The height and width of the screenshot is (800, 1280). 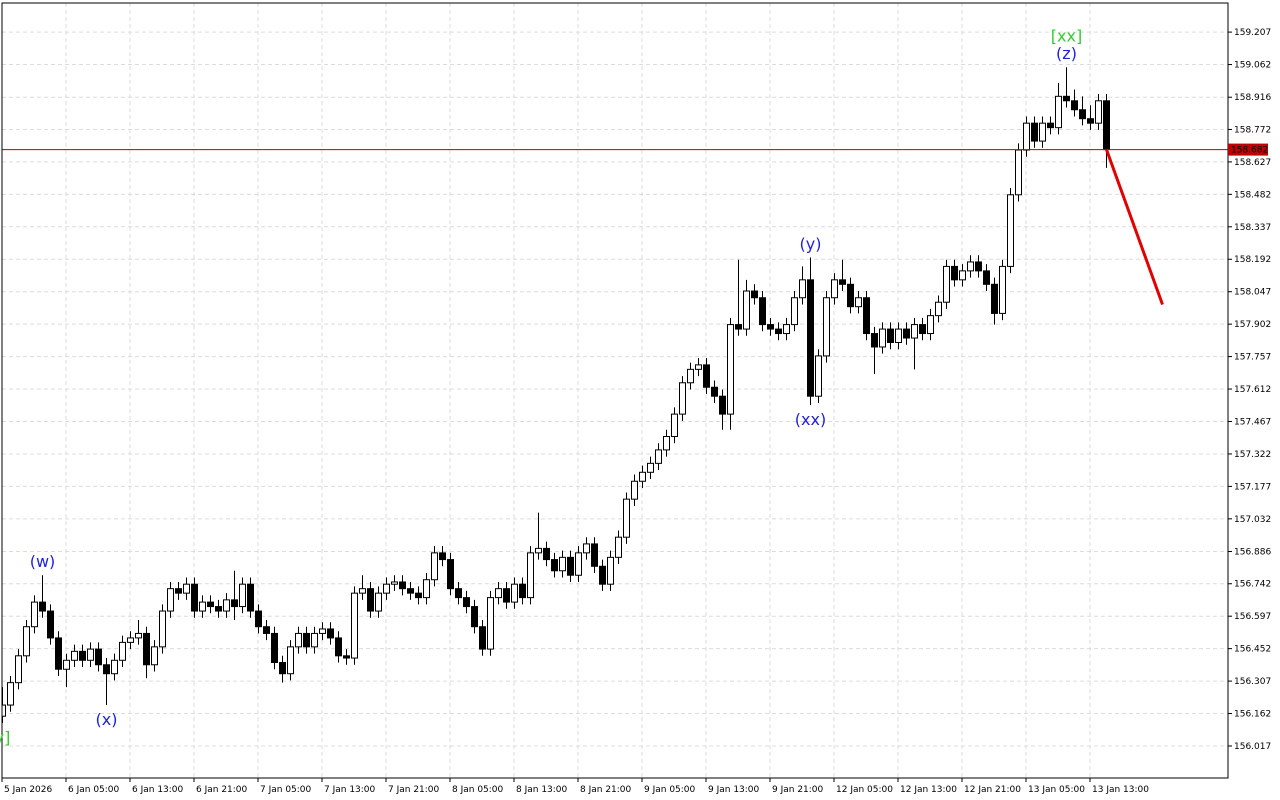 I want to click on y-tick-label: 158.627, so click(x=1252, y=163).